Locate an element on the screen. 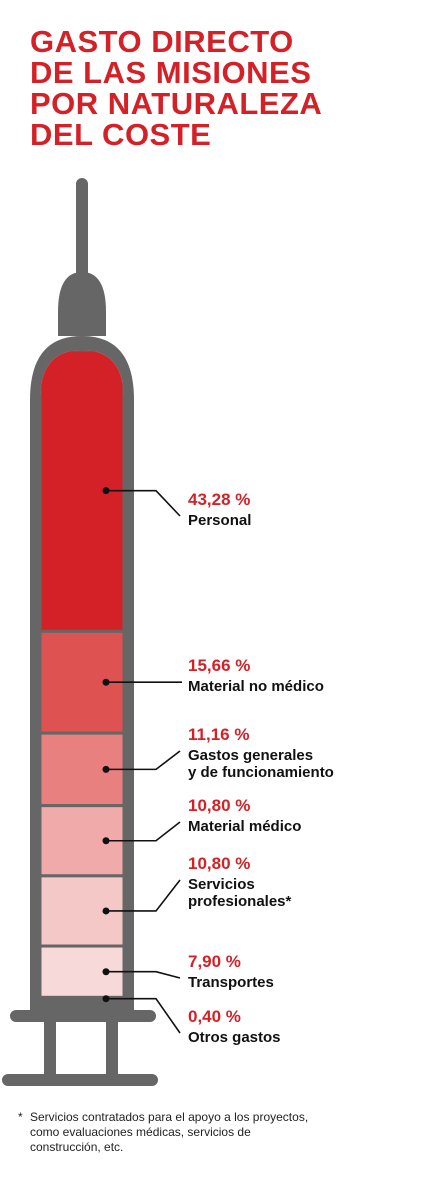  category-label: Material no médico is located at coordinates (256, 686).